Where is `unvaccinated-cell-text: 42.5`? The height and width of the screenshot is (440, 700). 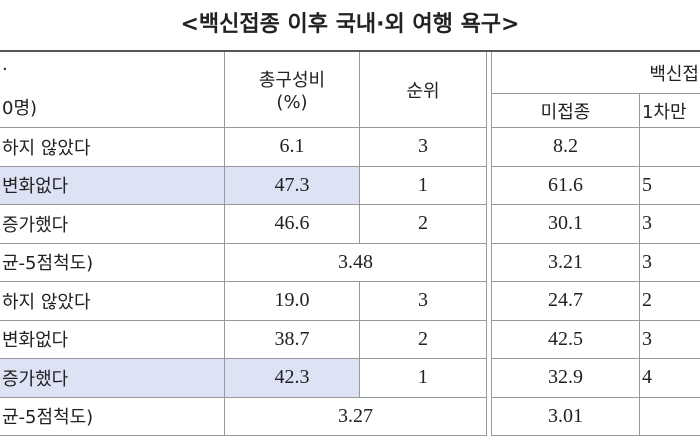 unvaccinated-cell-text: 42.5 is located at coordinates (565, 338).